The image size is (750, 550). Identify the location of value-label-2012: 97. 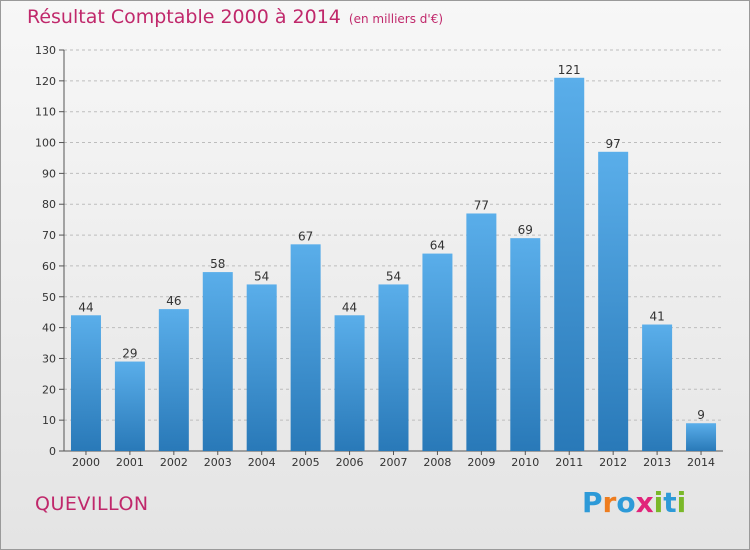
(613, 144).